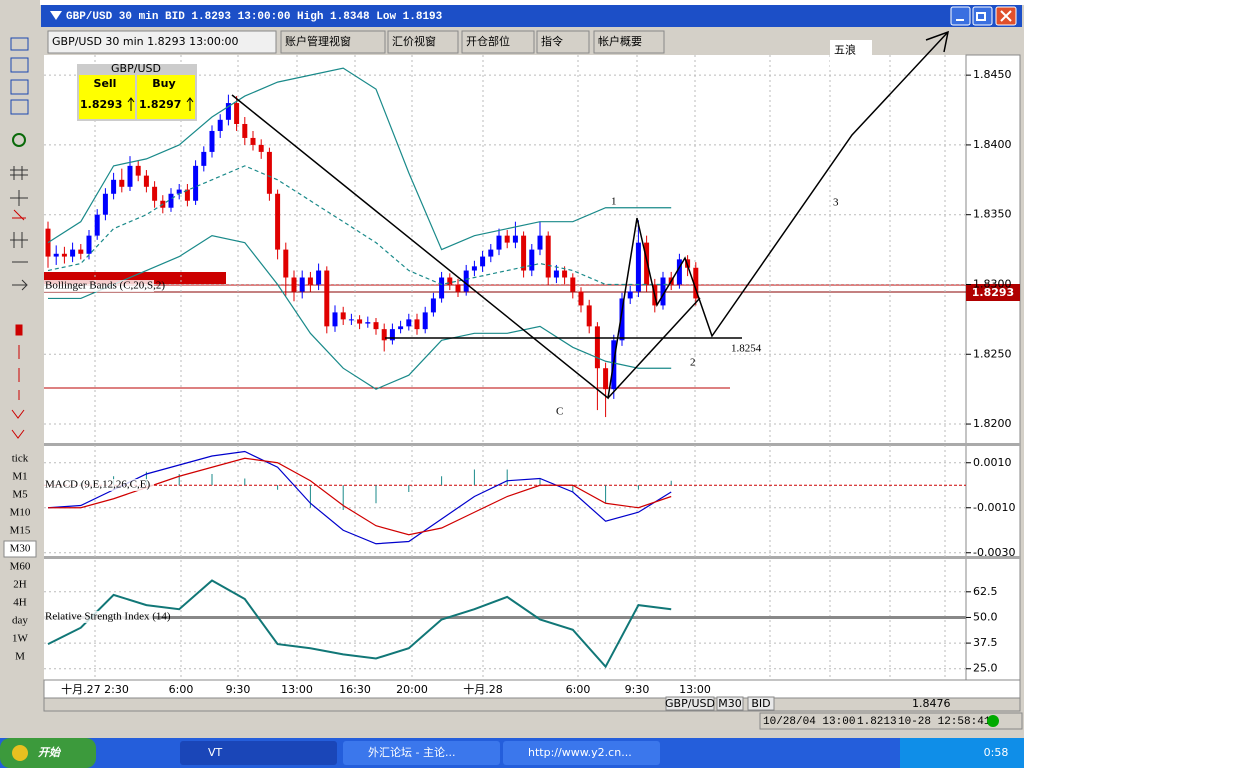 Image resolution: width=1244 pixels, height=772 pixels. Describe the element at coordinates (761, 703) in the screenshot. I see `side-button` at that location.